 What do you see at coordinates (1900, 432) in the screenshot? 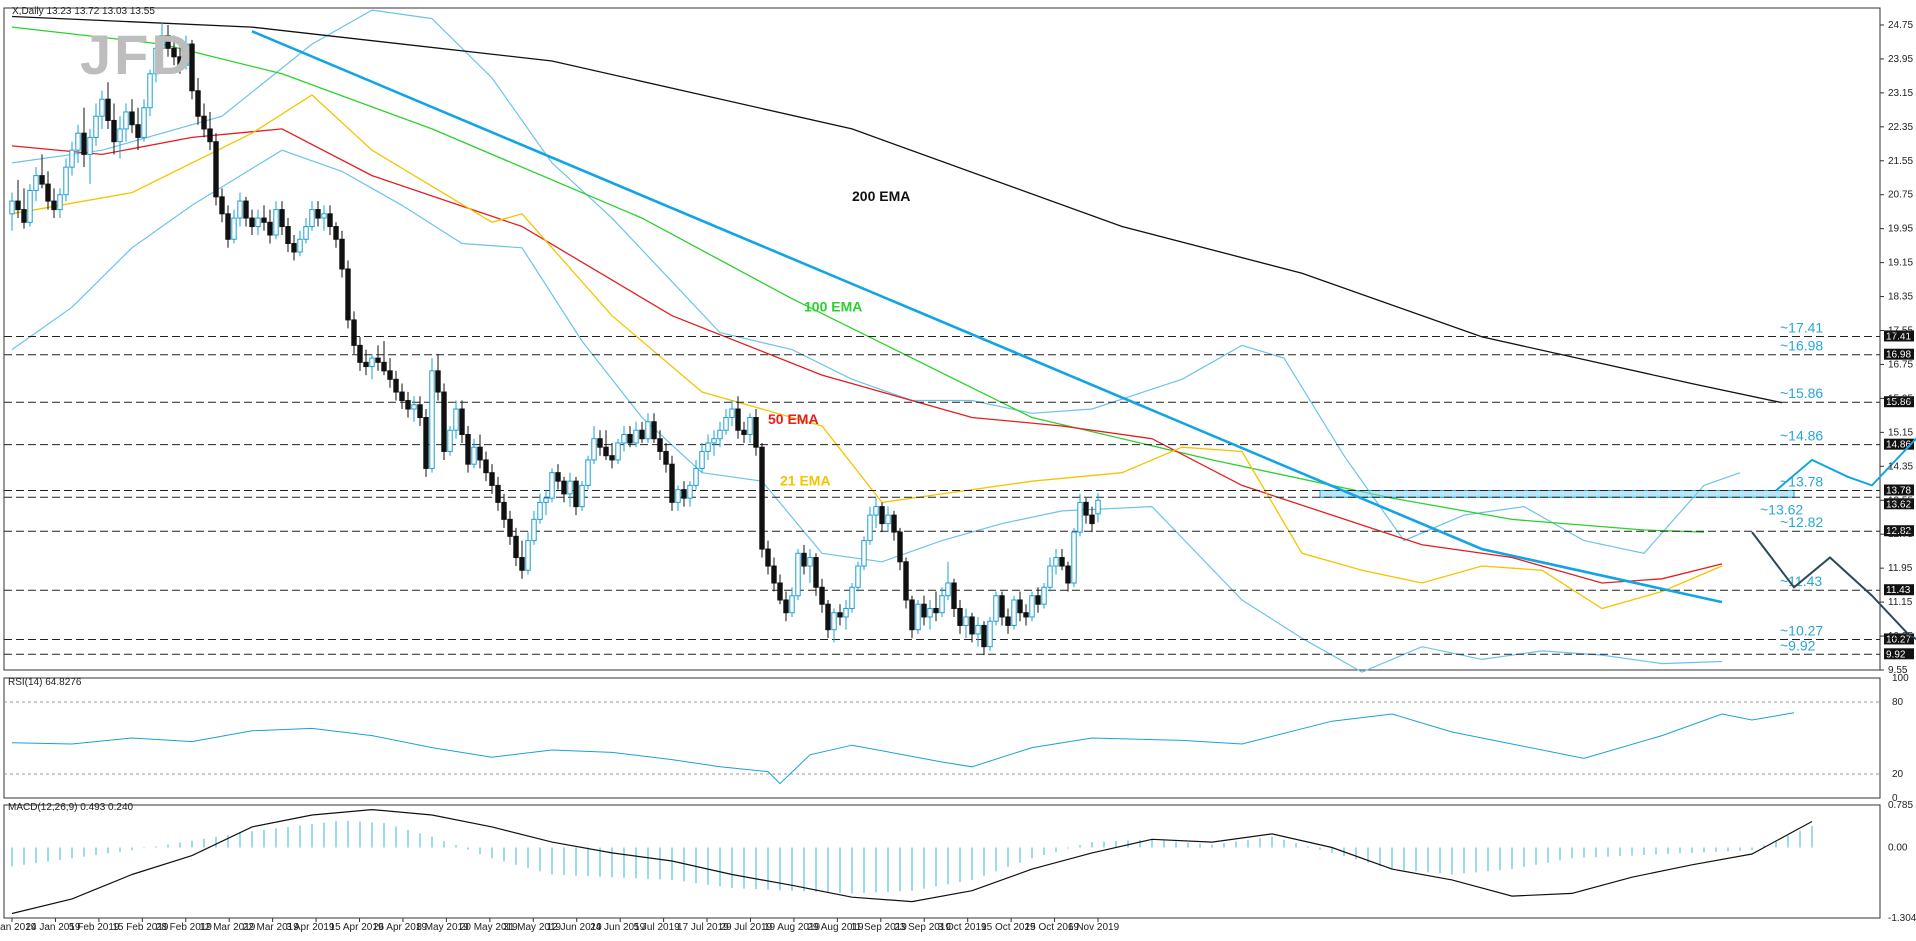
I see `y-tick-label: 15.15` at bounding box center [1900, 432].